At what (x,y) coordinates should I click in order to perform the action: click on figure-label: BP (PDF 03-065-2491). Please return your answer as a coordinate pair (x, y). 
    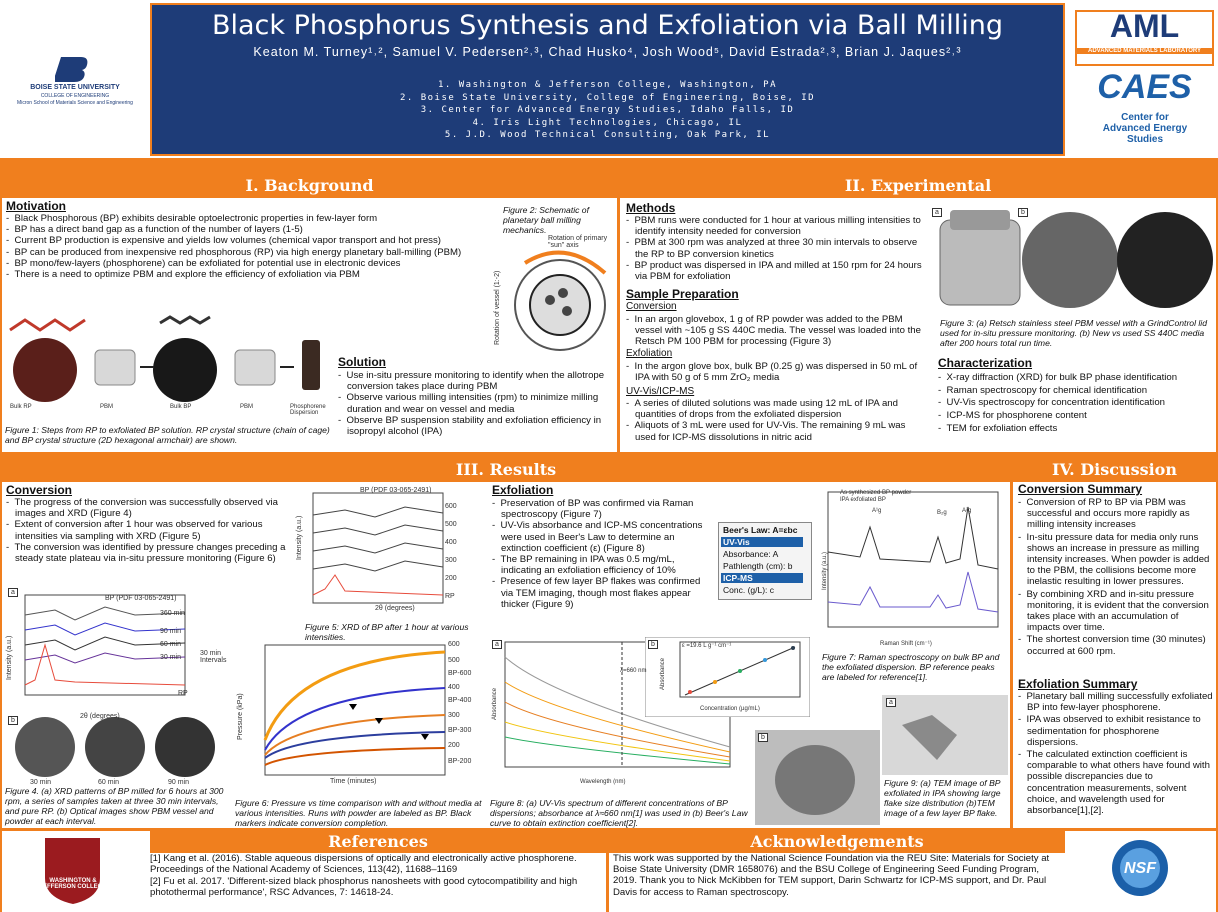
    Looking at the image, I should click on (141, 598).